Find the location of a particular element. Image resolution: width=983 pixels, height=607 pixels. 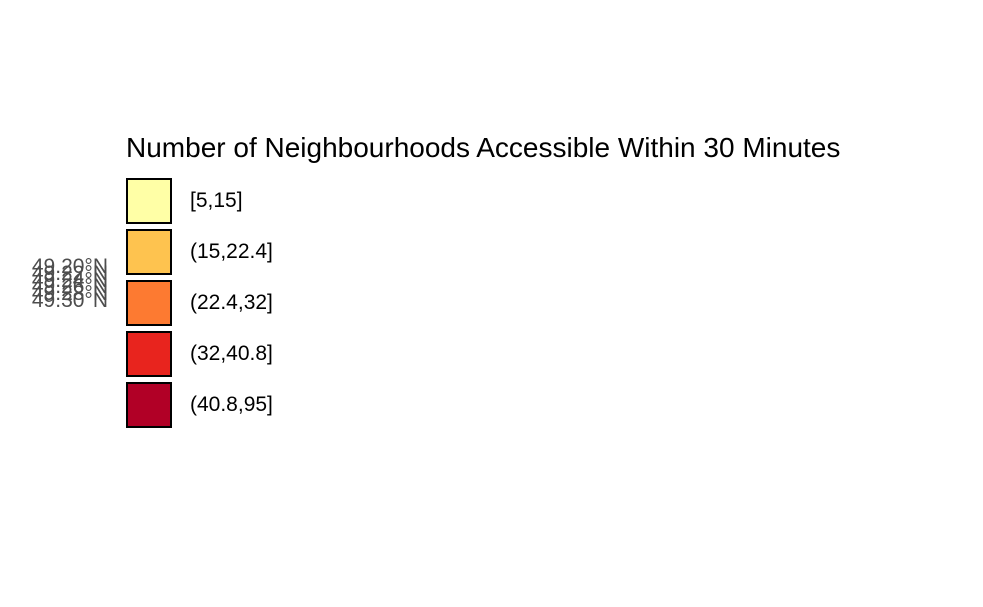

lat-label: 49.22°N is located at coordinates (69, 273).